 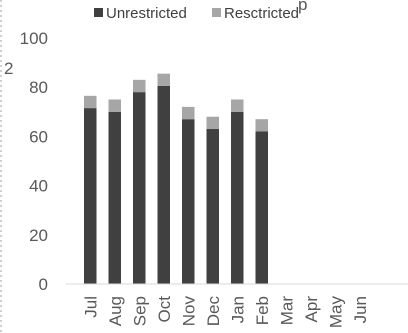 What do you see at coordinates (38, 186) in the screenshot?
I see `y-tick-label: 40` at bounding box center [38, 186].